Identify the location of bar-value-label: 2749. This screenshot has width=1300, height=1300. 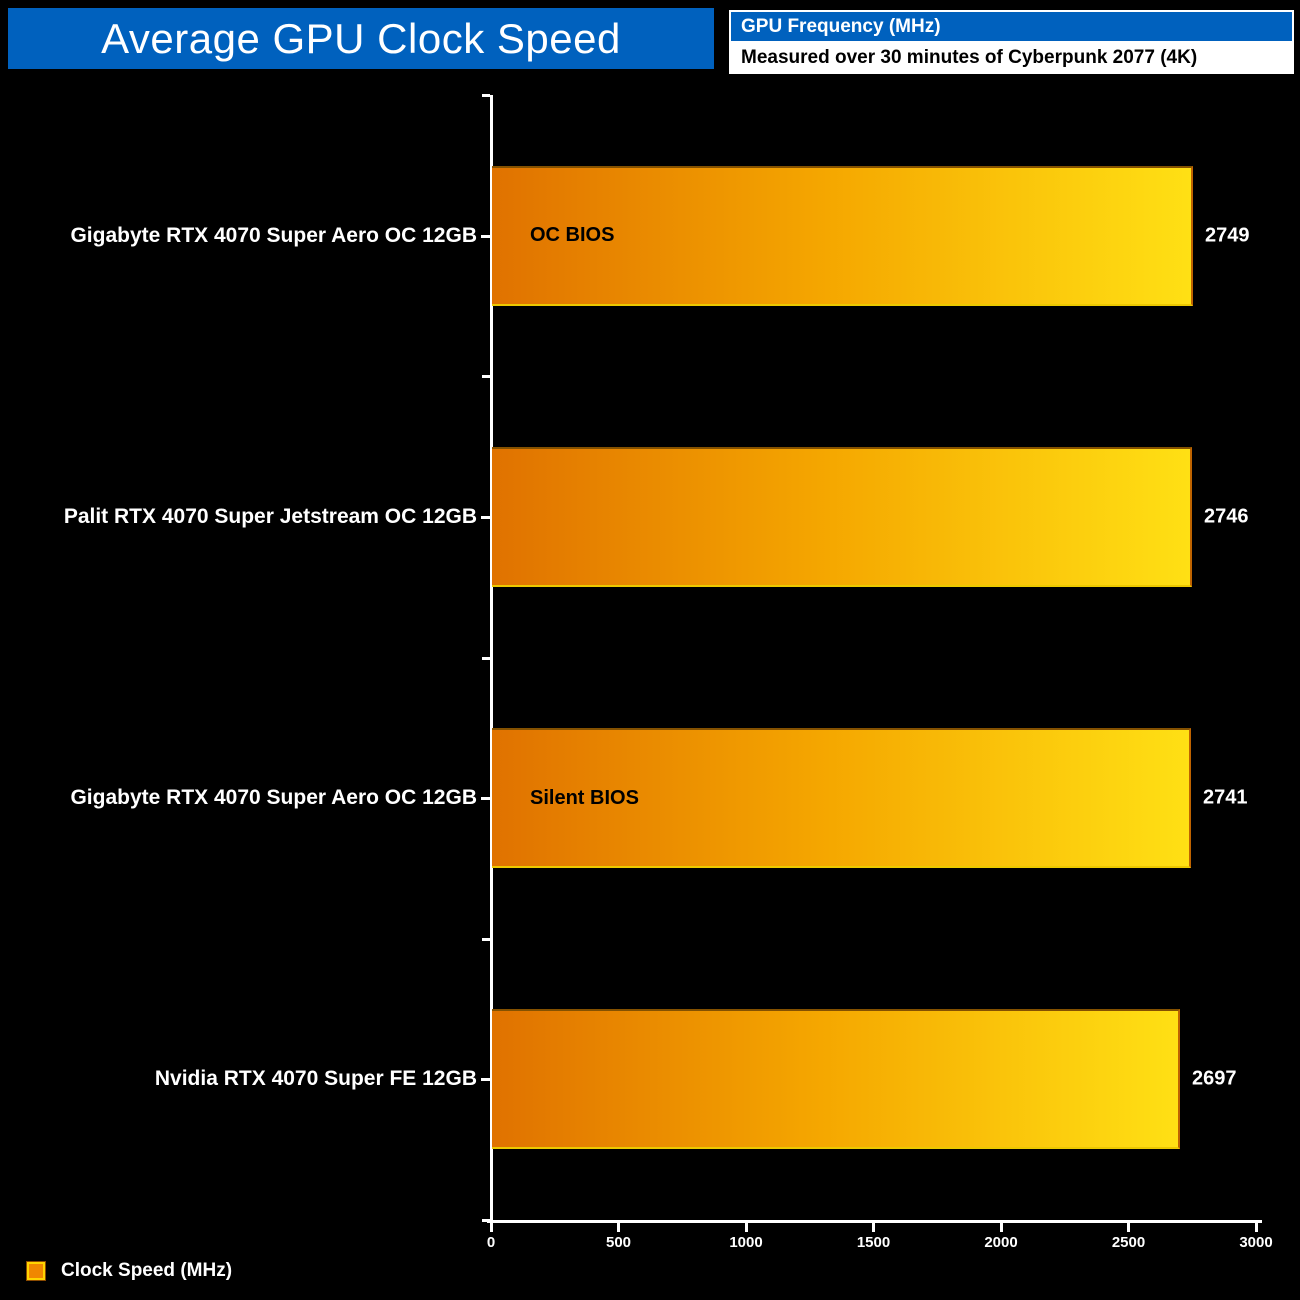
(1227, 235).